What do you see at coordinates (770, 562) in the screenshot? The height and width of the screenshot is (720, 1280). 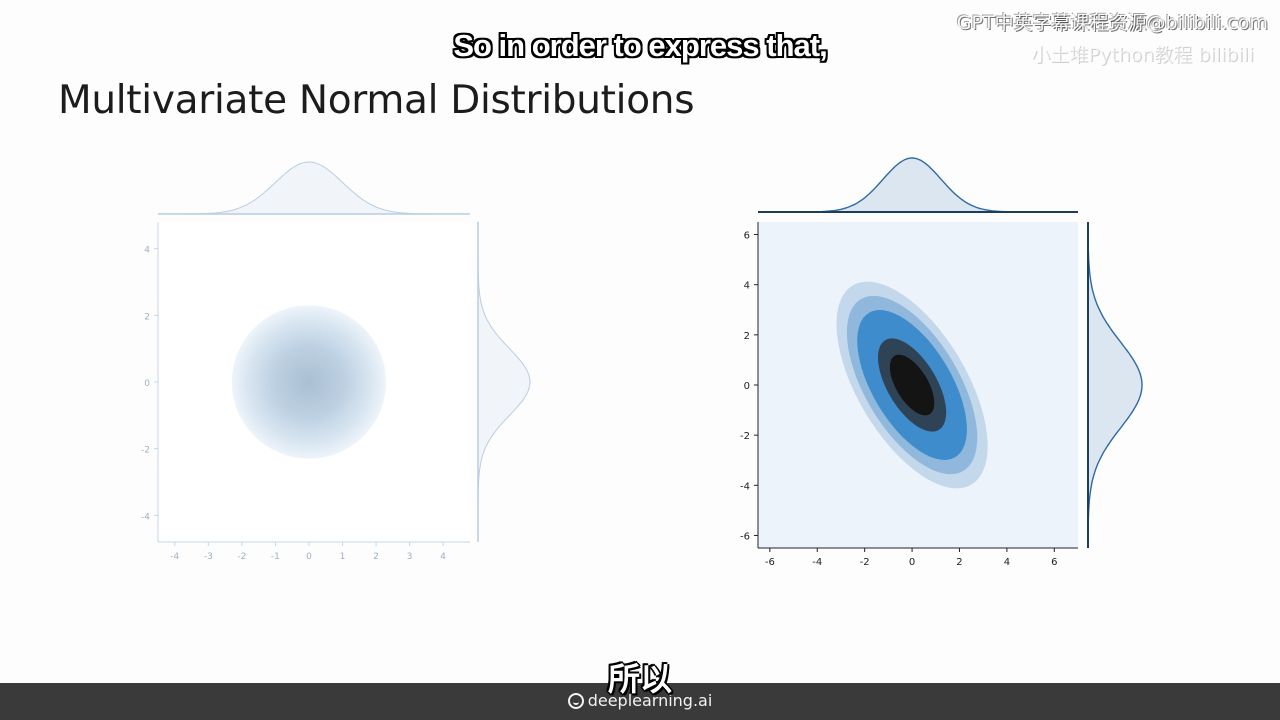 I see `x-tick-label: -6` at bounding box center [770, 562].